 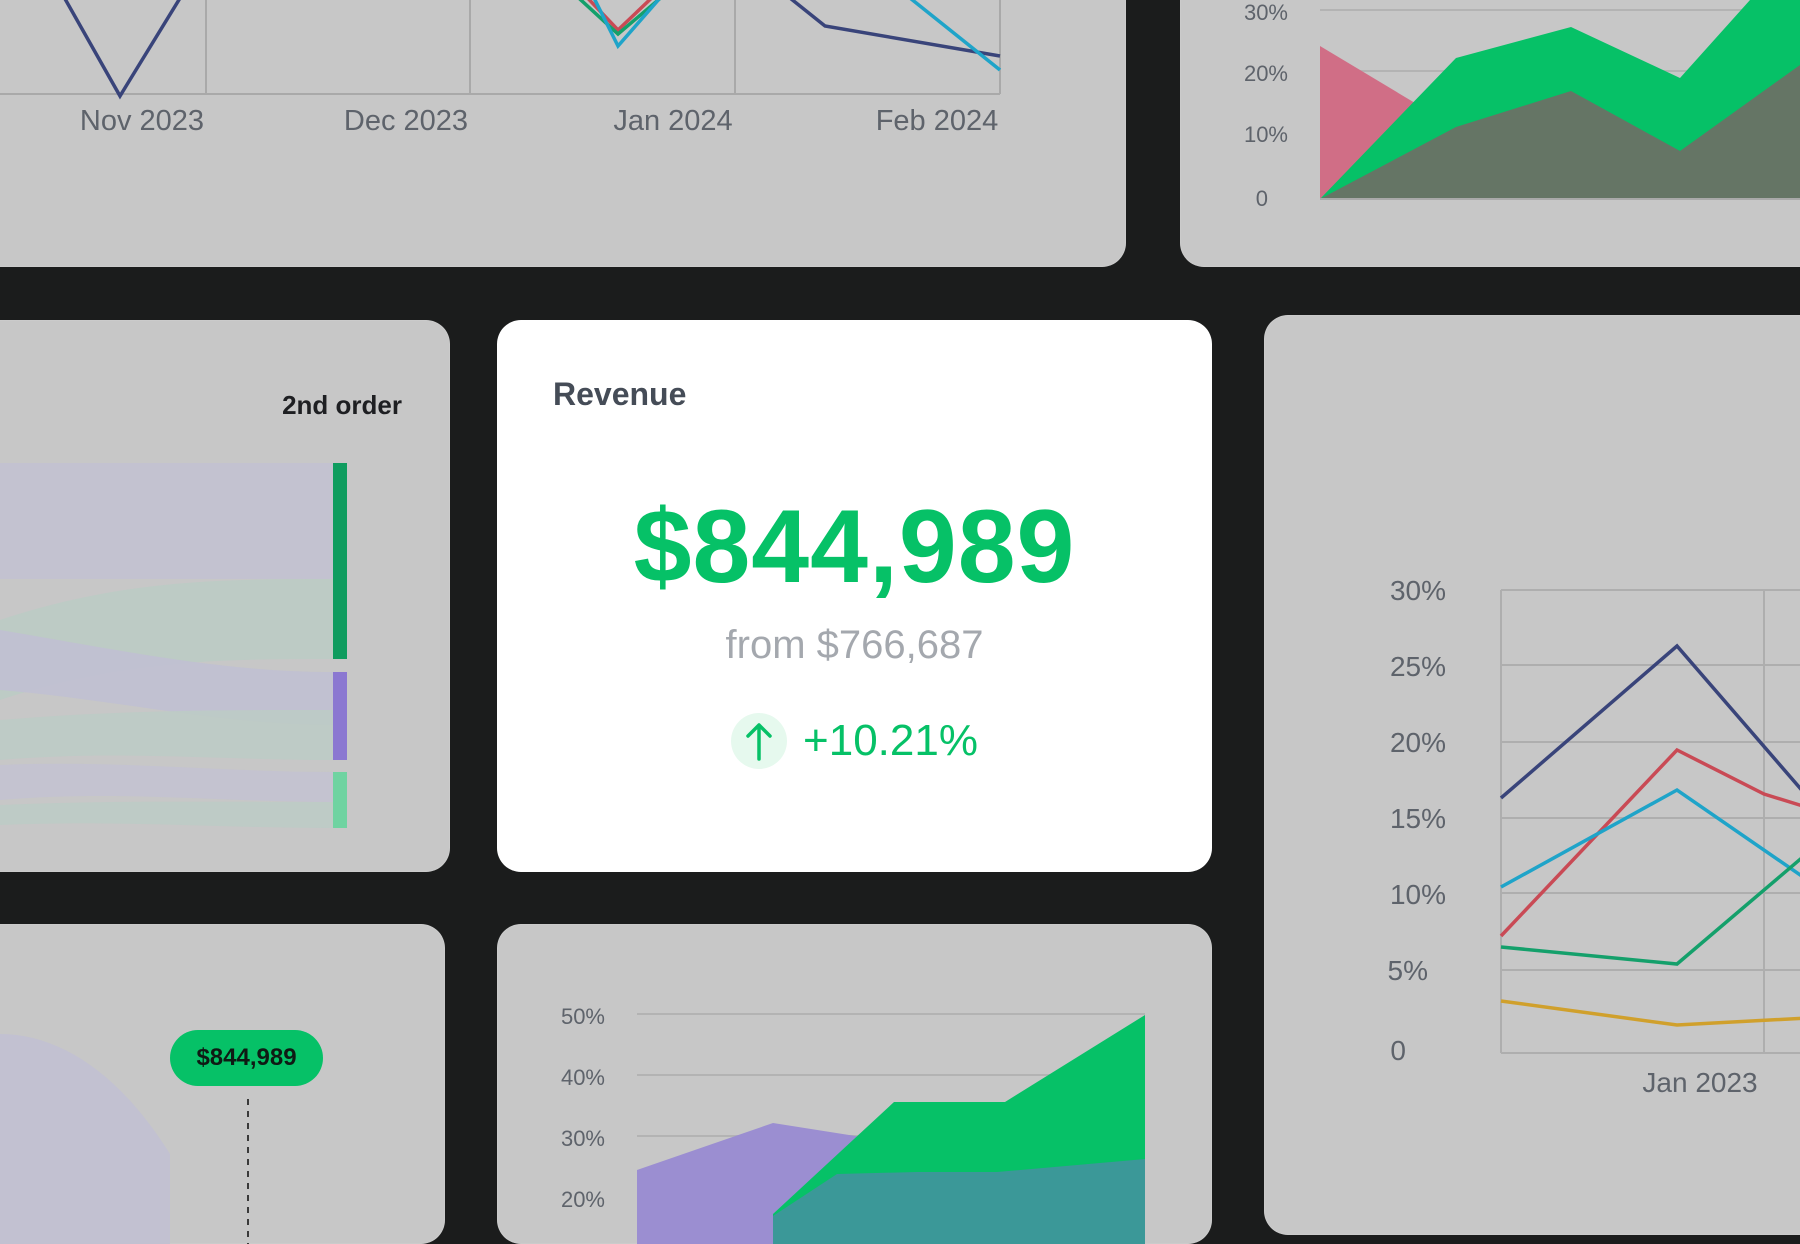 I want to click on area-chart-top-right: 30% 20% 10% 0, so click(x=1522, y=105).